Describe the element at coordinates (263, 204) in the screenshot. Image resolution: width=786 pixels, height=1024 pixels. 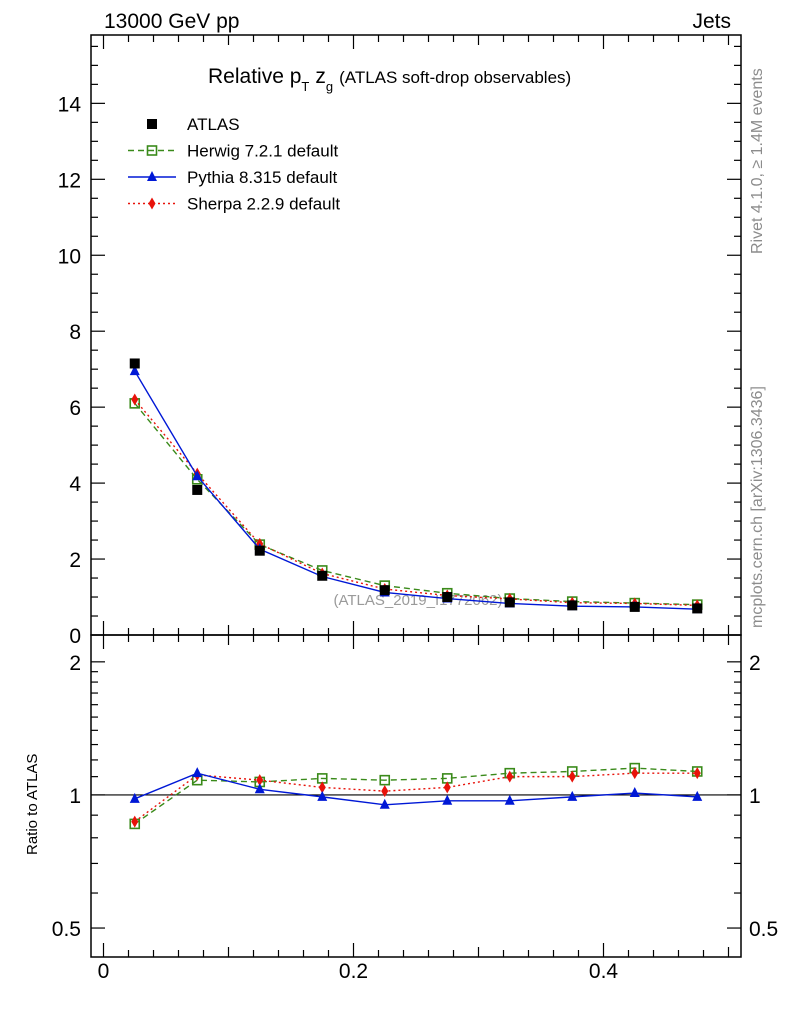
I see `legend-label-sherpa: Sherpa 2.2.9 default` at that location.